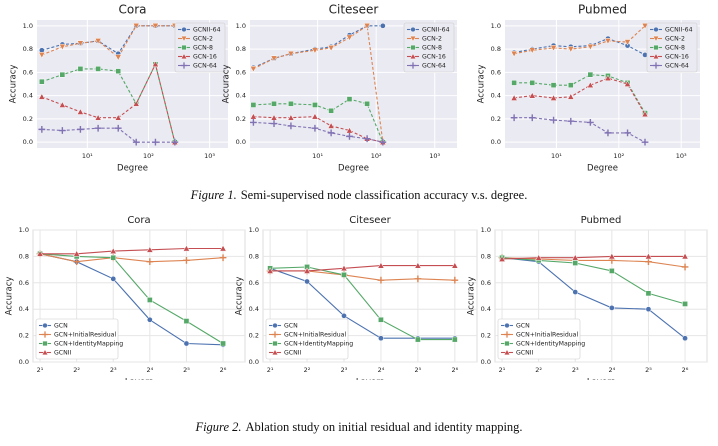  What do you see at coordinates (523, 326) in the screenshot?
I see `legend-label: GCN` at bounding box center [523, 326].